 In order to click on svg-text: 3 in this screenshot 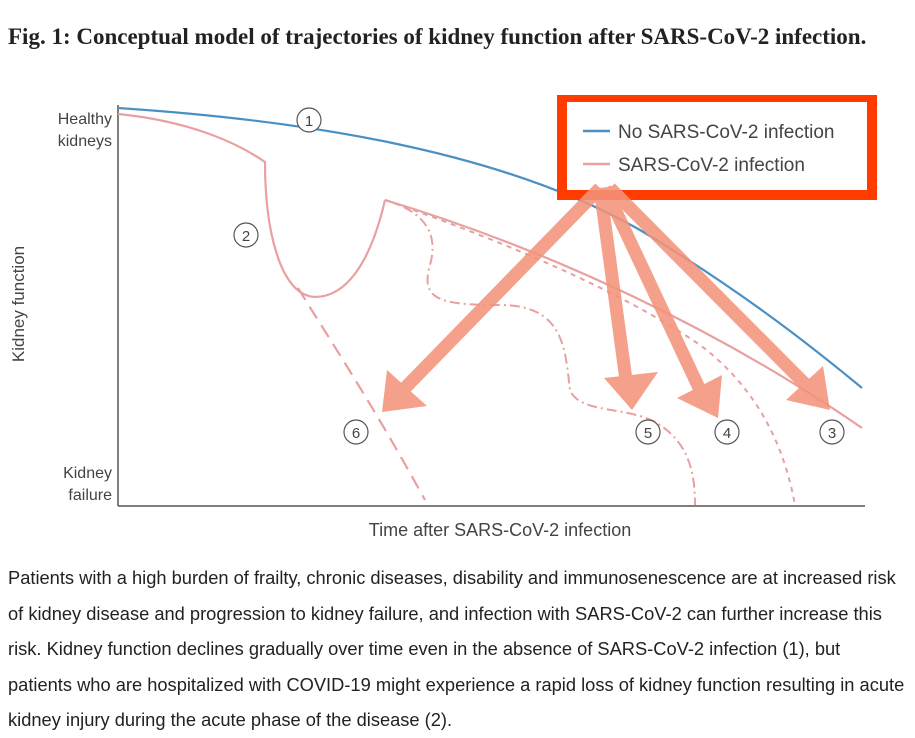, I will do `click(832, 433)`.